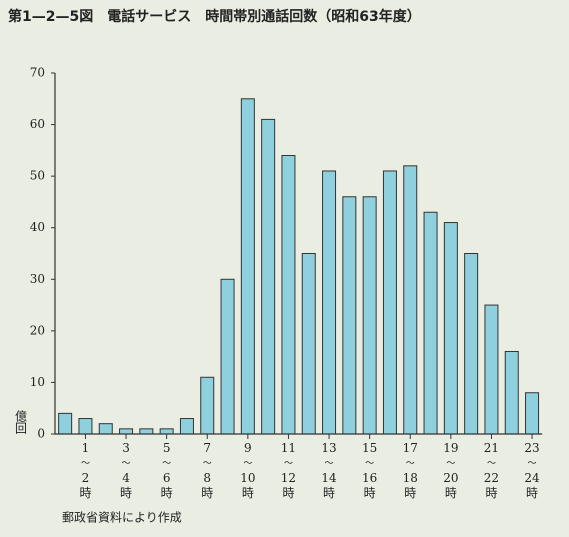 The image size is (569, 537). Describe the element at coordinates (167, 470) in the screenshot. I see `x-tick-label: 5 〜 6 時` at that location.